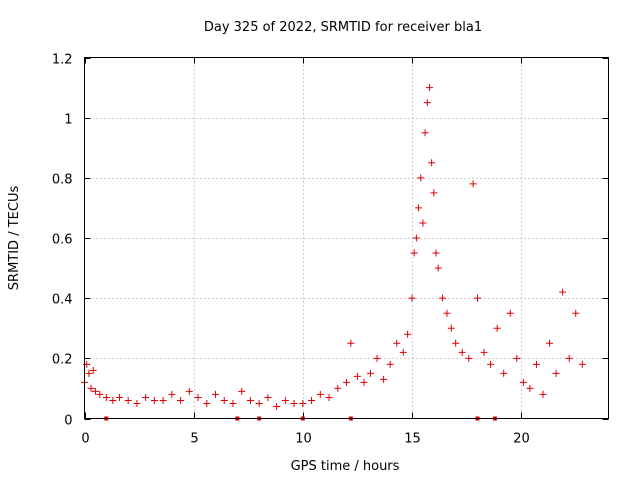  Describe the element at coordinates (62, 180) in the screenshot. I see `y-tick-label: 0.8` at that location.